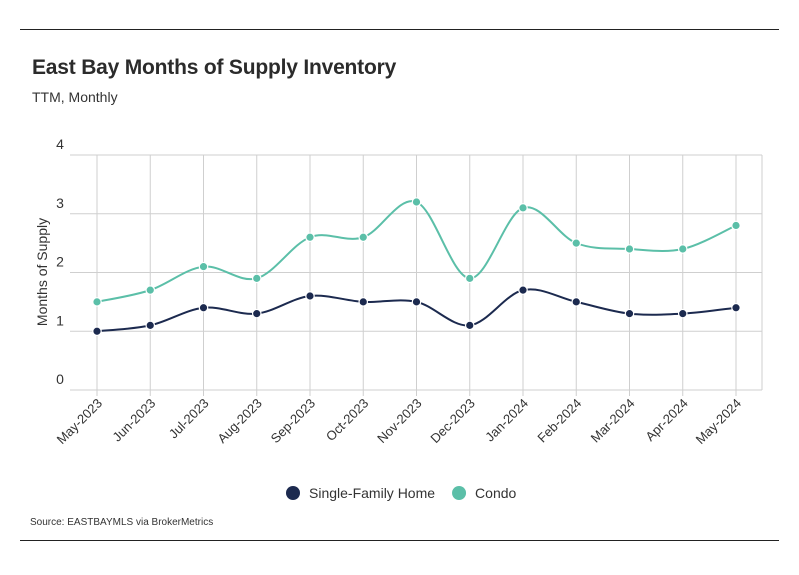 The image size is (799, 575). I want to click on x-tick-label: Dec-2023, so click(452, 421).